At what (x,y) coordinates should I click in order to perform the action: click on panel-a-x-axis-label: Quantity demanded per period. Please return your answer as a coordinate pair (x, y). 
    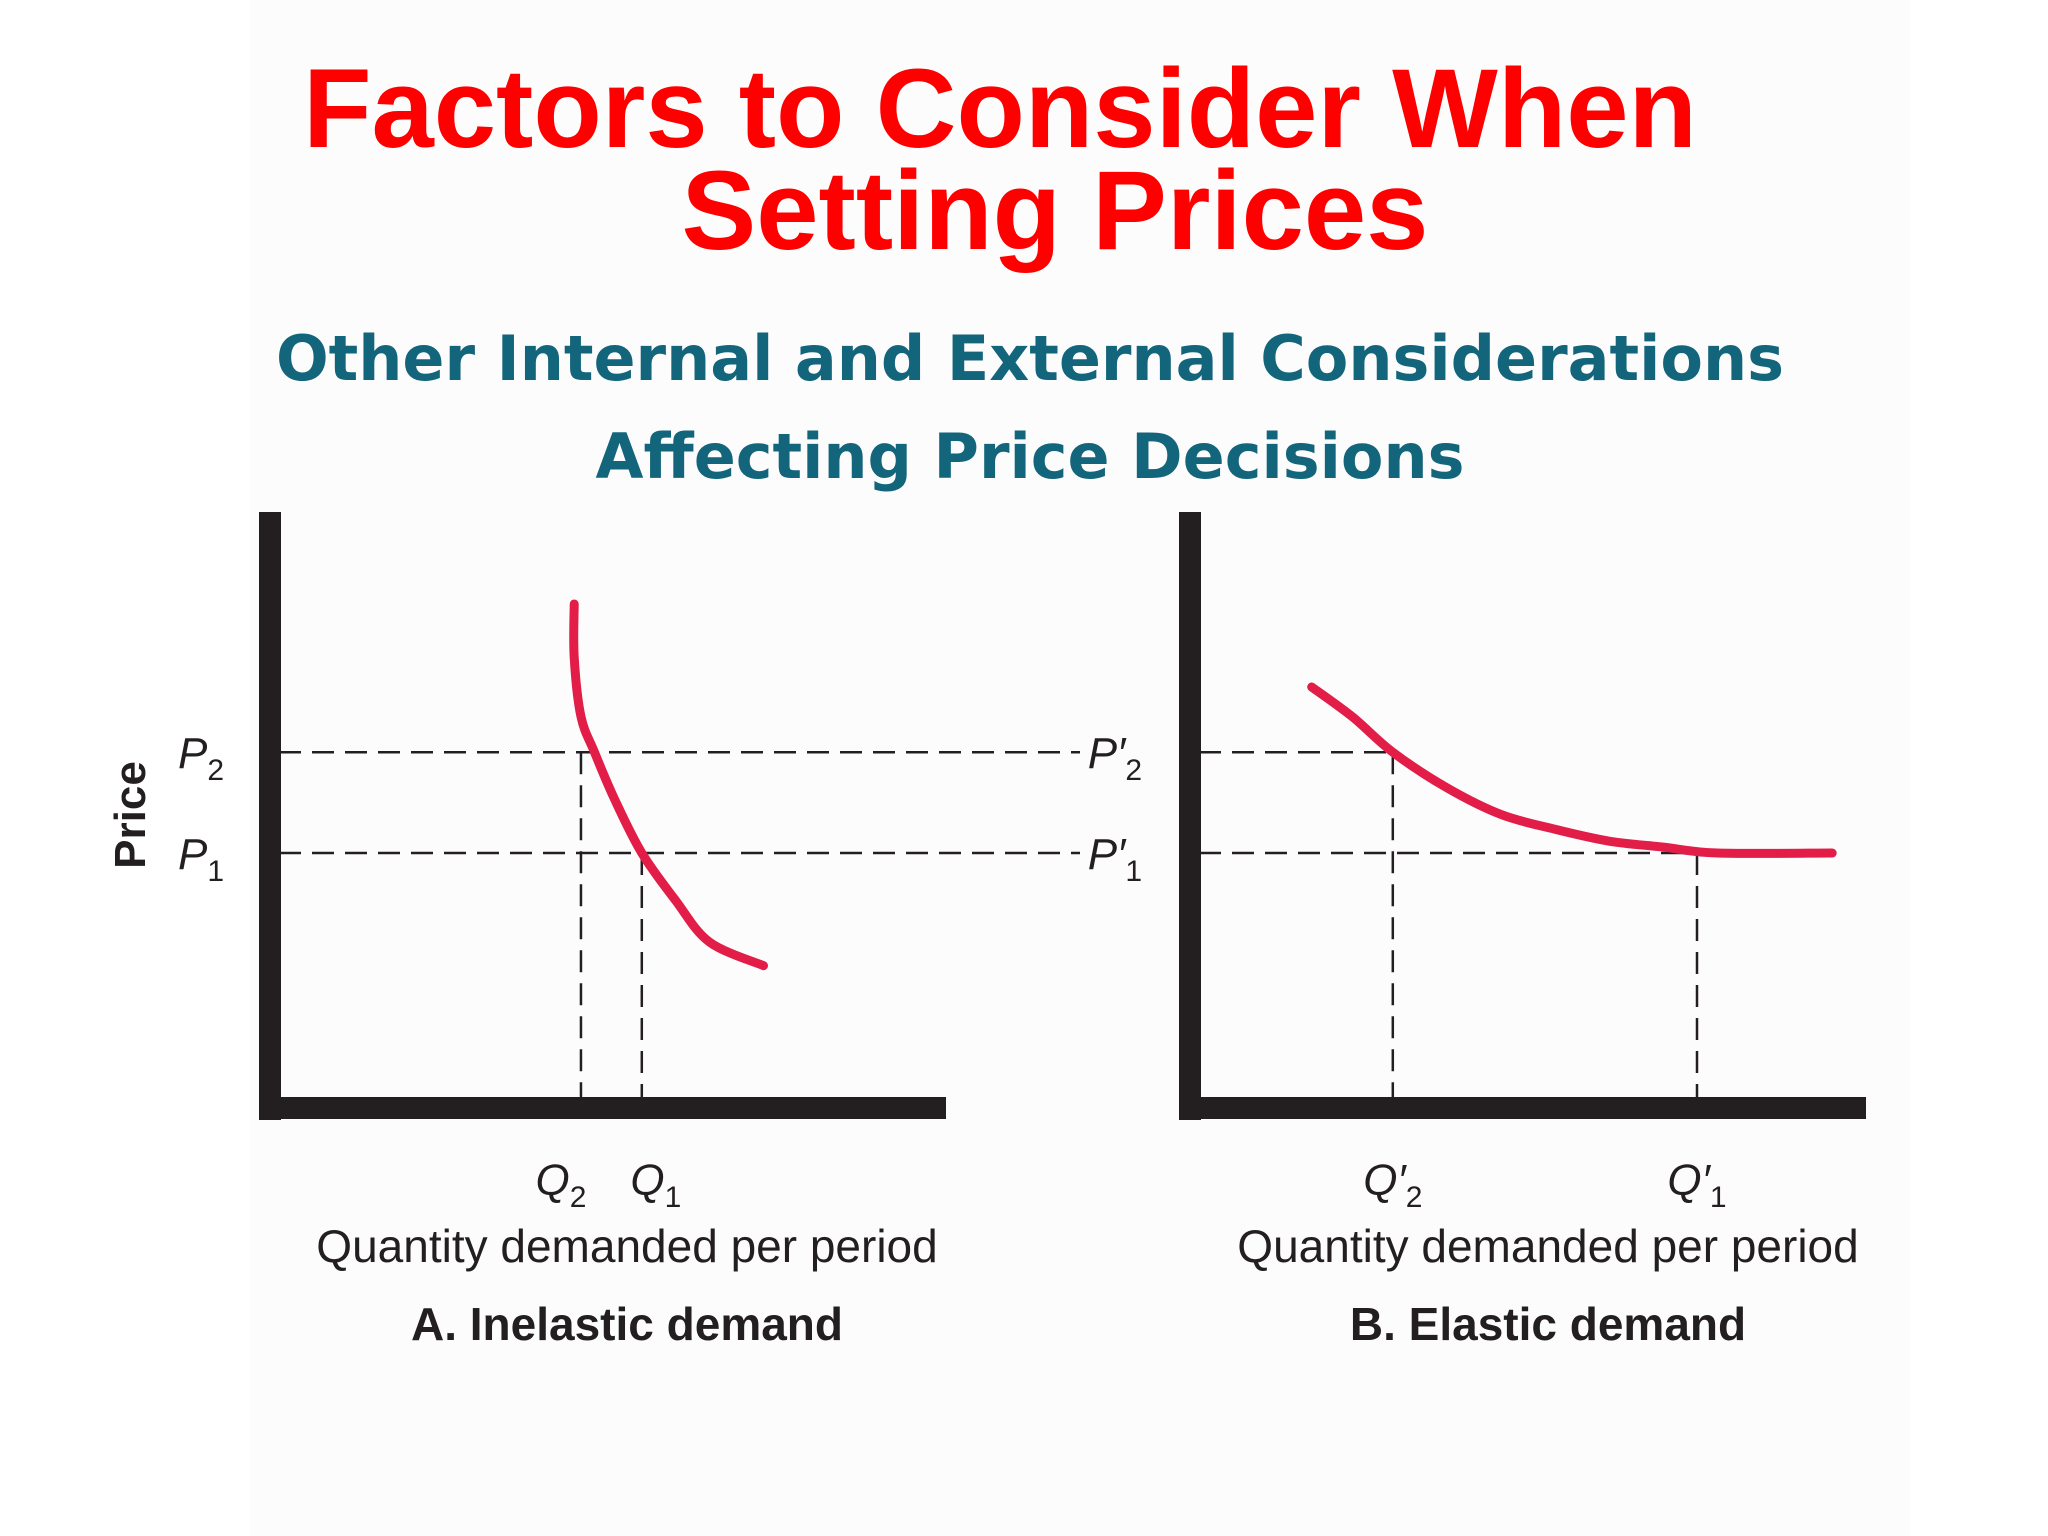
    Looking at the image, I should click on (626, 1246).